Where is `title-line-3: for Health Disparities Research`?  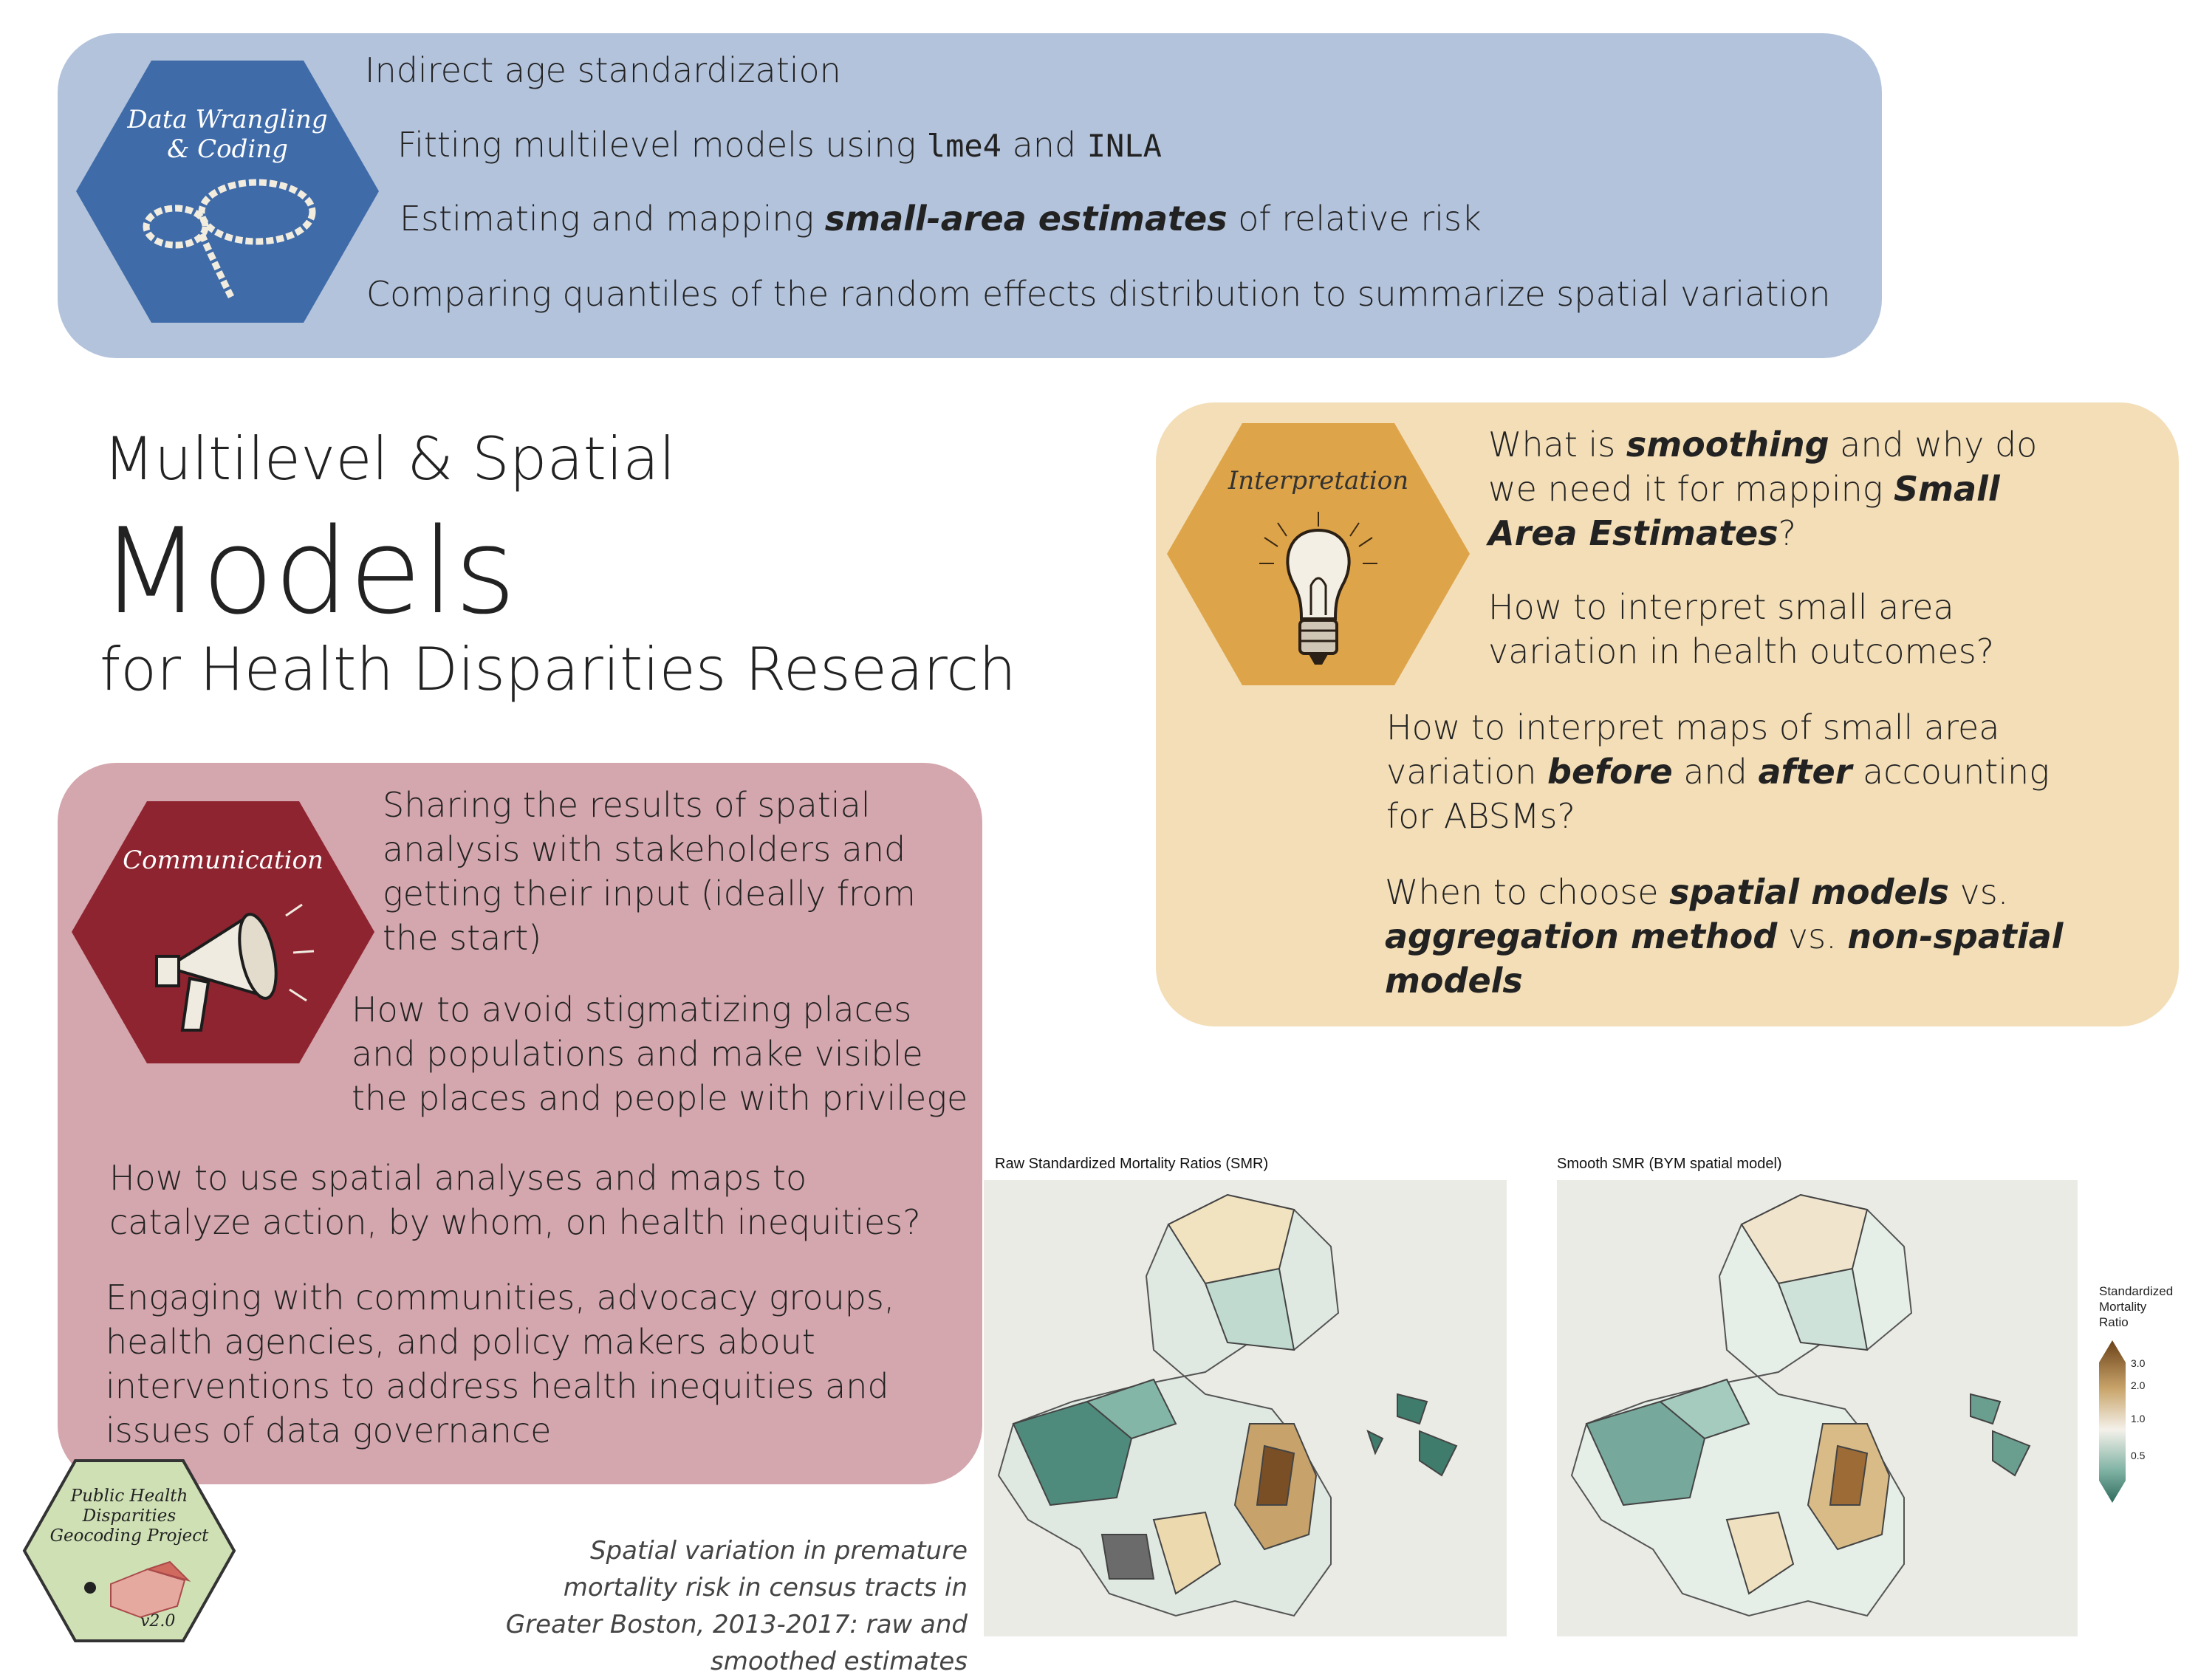
title-line-3: for Health Disparities Research is located at coordinates (558, 670).